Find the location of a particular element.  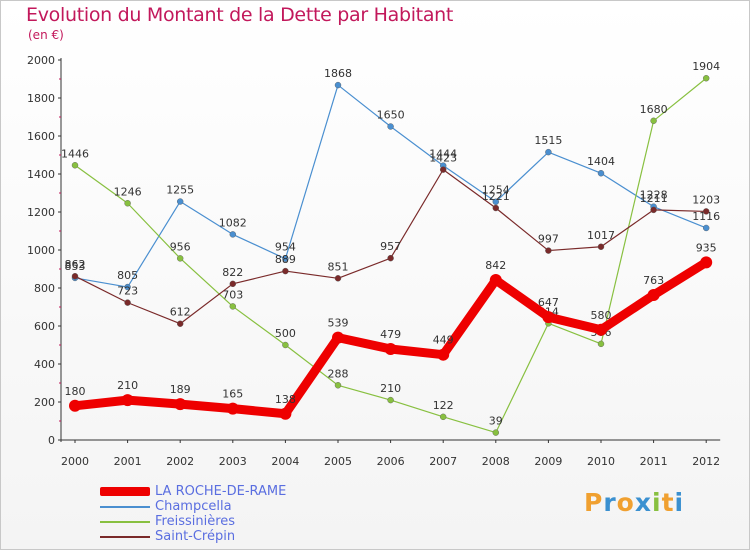

data-label-freissinieres: 703 is located at coordinates (232, 294).